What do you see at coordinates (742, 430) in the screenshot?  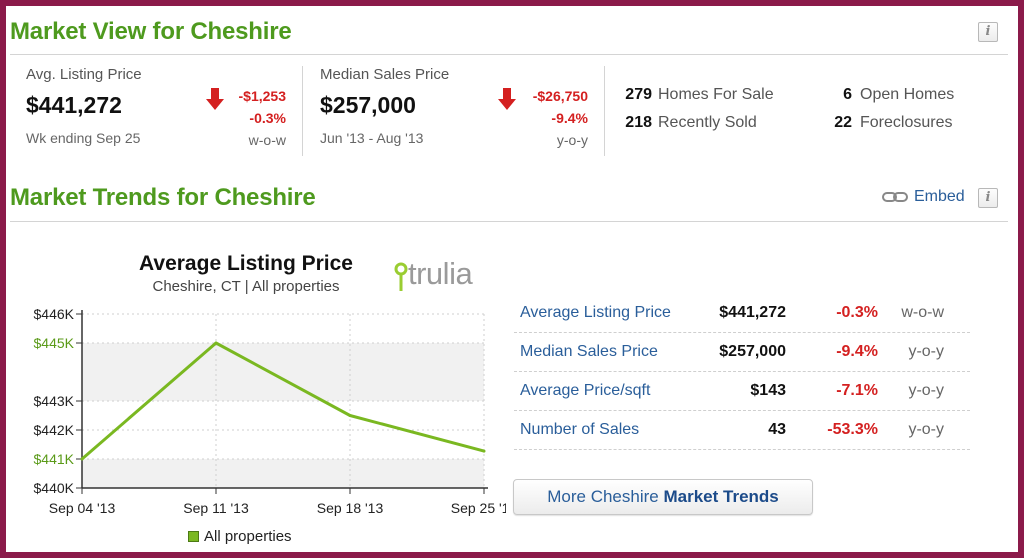 I see `table-row: Number of Sales 43 -53.3% y-o-y` at bounding box center [742, 430].